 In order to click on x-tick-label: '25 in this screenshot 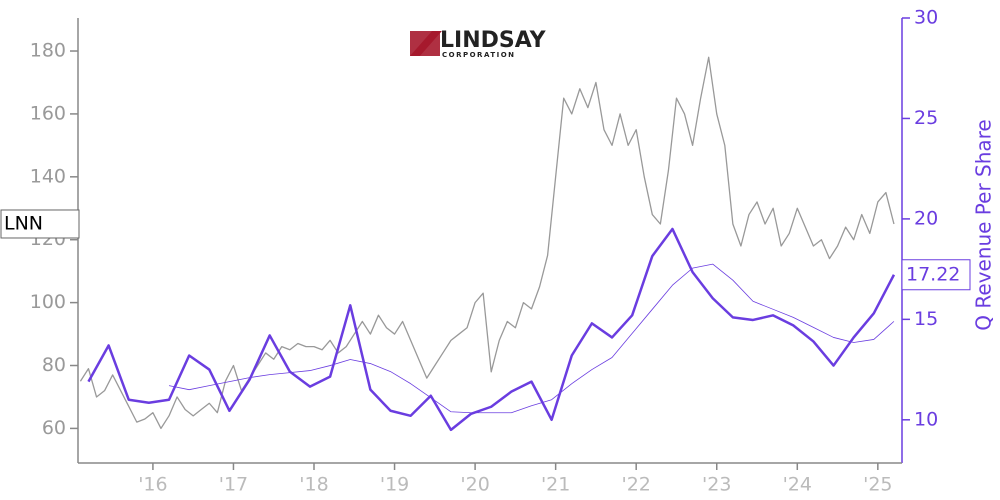, I will do `click(877, 485)`.